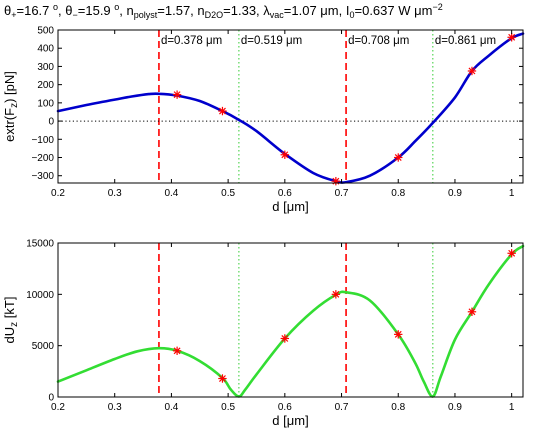  What do you see at coordinates (45, 103) in the screenshot?
I see `force-plot-ytick-label-4: 100` at bounding box center [45, 103].